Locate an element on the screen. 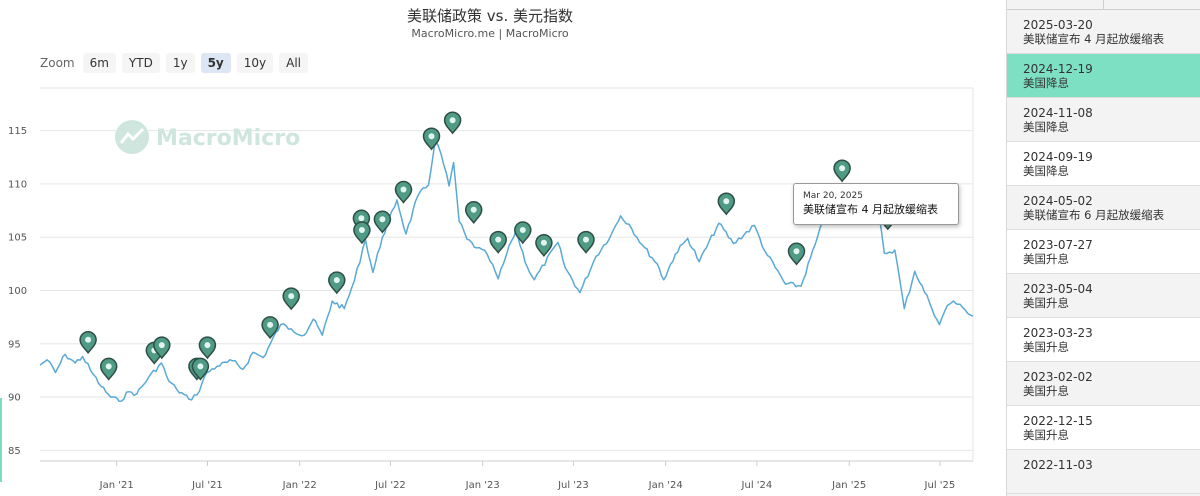 Image resolution: width=1200 pixels, height=496 pixels. y-tick-label: 85 is located at coordinates (14, 451).